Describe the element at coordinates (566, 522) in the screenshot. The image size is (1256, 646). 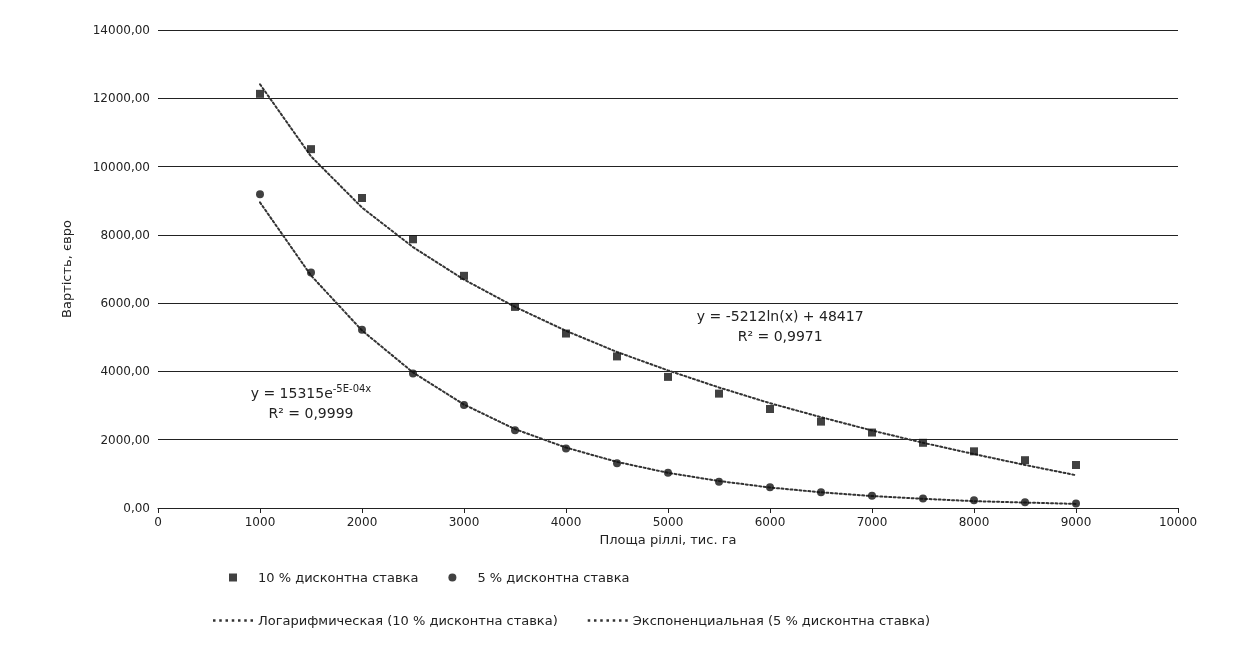
I see `x-tick-label: 4000` at that location.